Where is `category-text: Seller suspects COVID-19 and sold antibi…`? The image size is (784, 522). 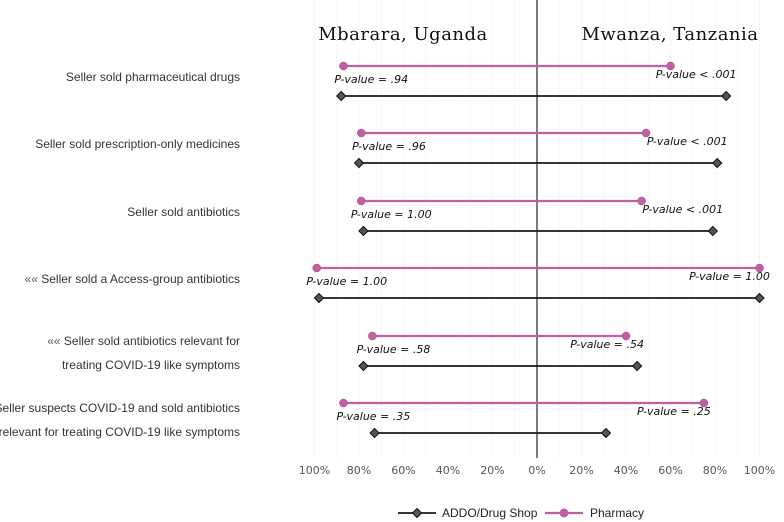
category-text: Seller suspects COVID-19 and sold antibi… is located at coordinates (120, 408).